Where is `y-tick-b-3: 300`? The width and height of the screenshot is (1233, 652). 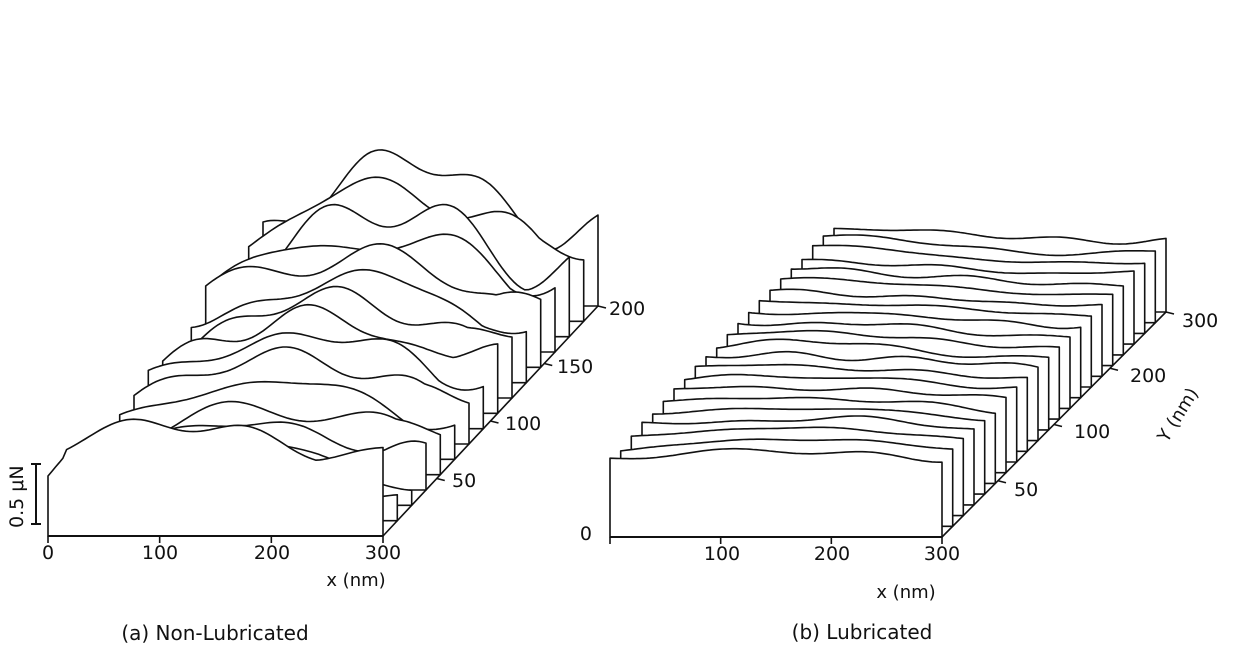
y-tick-b-3: 300 is located at coordinates (1200, 321).